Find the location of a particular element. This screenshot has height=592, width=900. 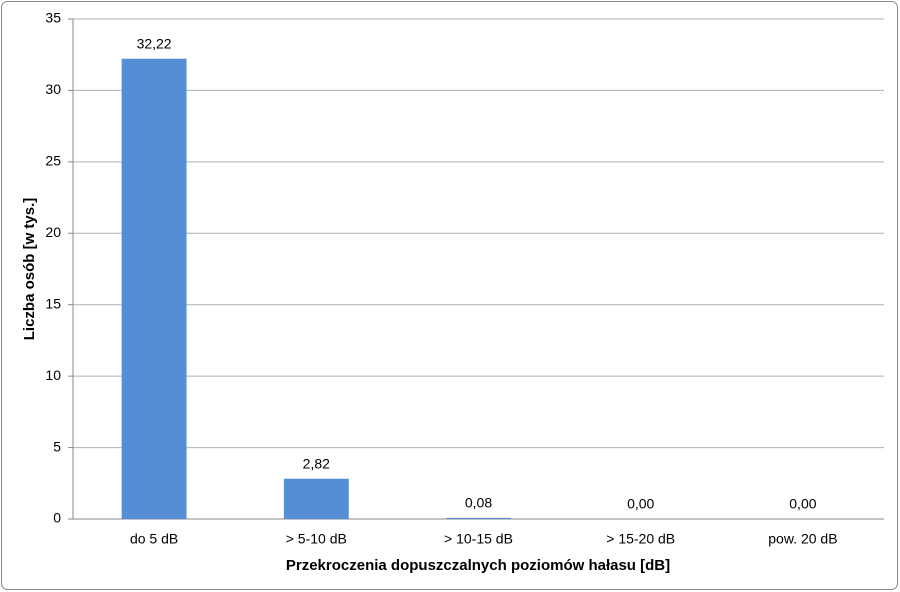

x-tick-label: pow. 20 dB is located at coordinates (802, 539).